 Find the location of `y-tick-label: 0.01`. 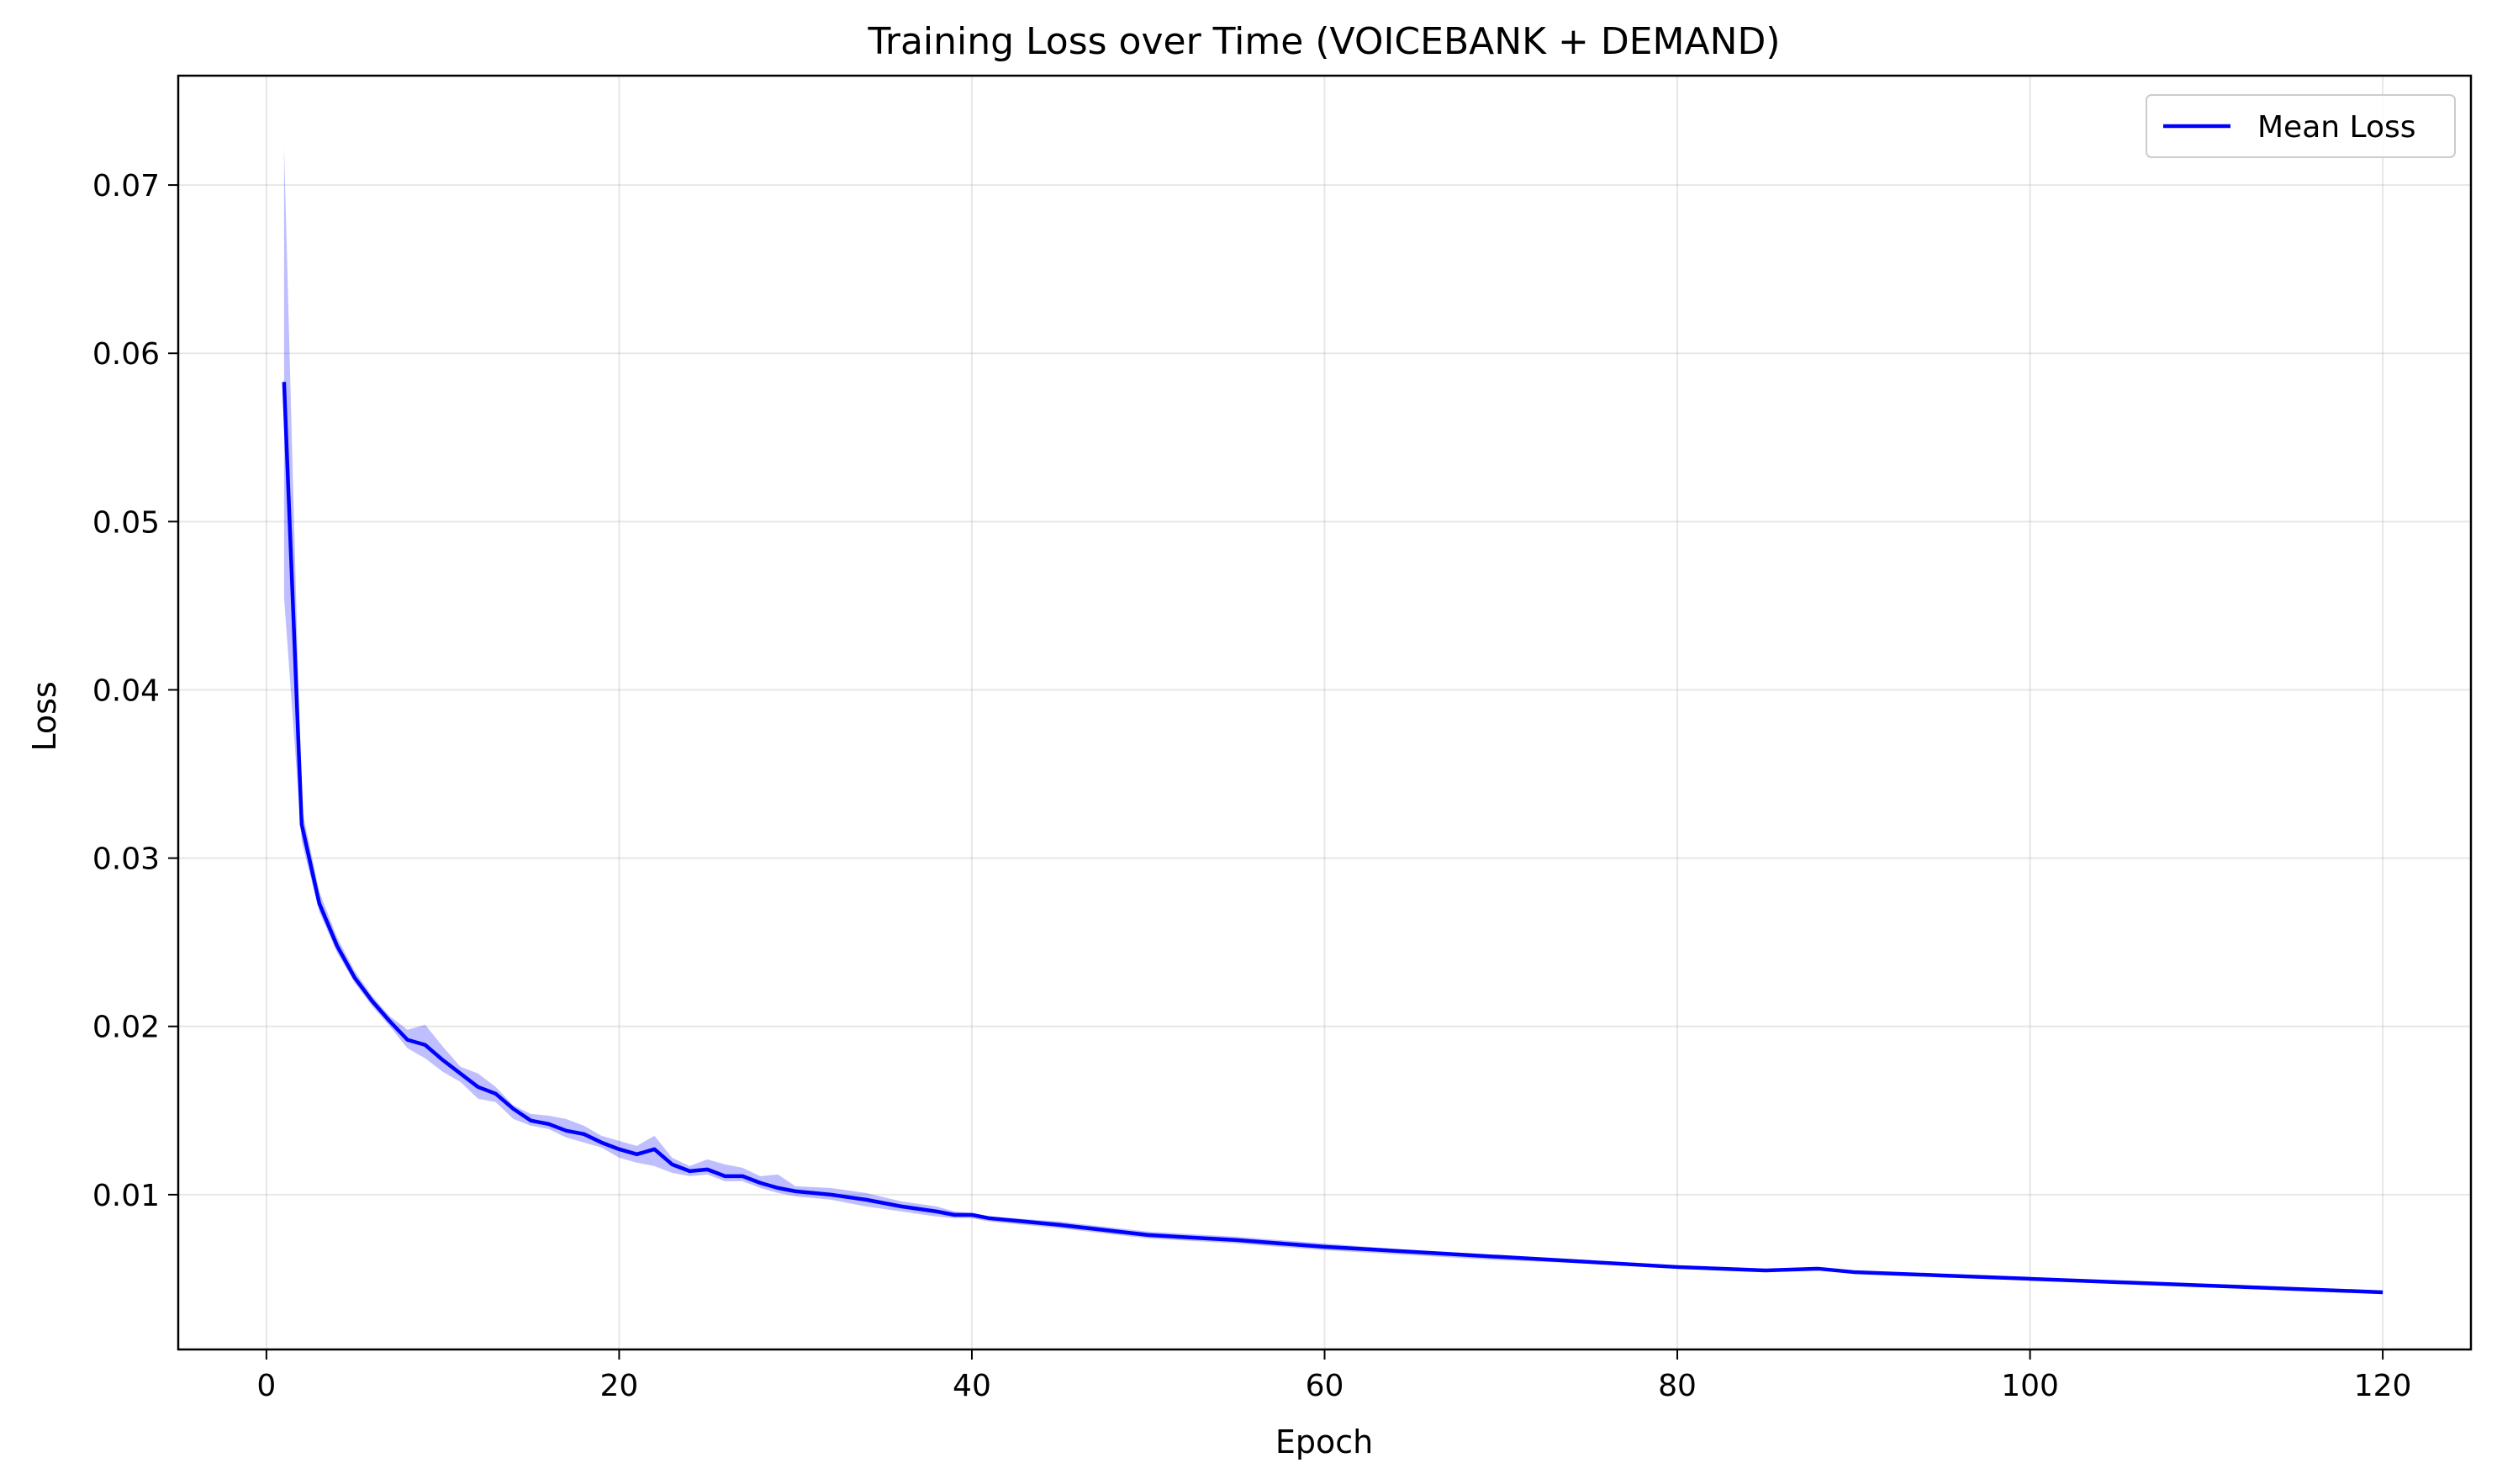

y-tick-label: 0.01 is located at coordinates (126, 1196).